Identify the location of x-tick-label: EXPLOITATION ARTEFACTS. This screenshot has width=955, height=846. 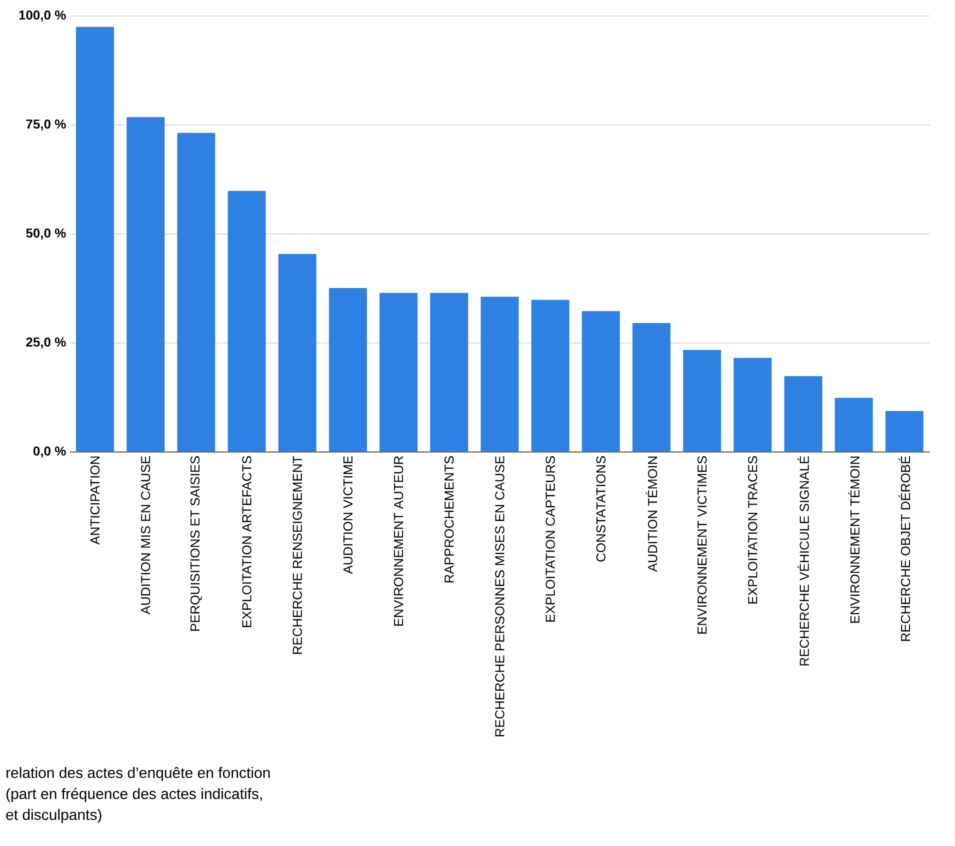
(247, 542).